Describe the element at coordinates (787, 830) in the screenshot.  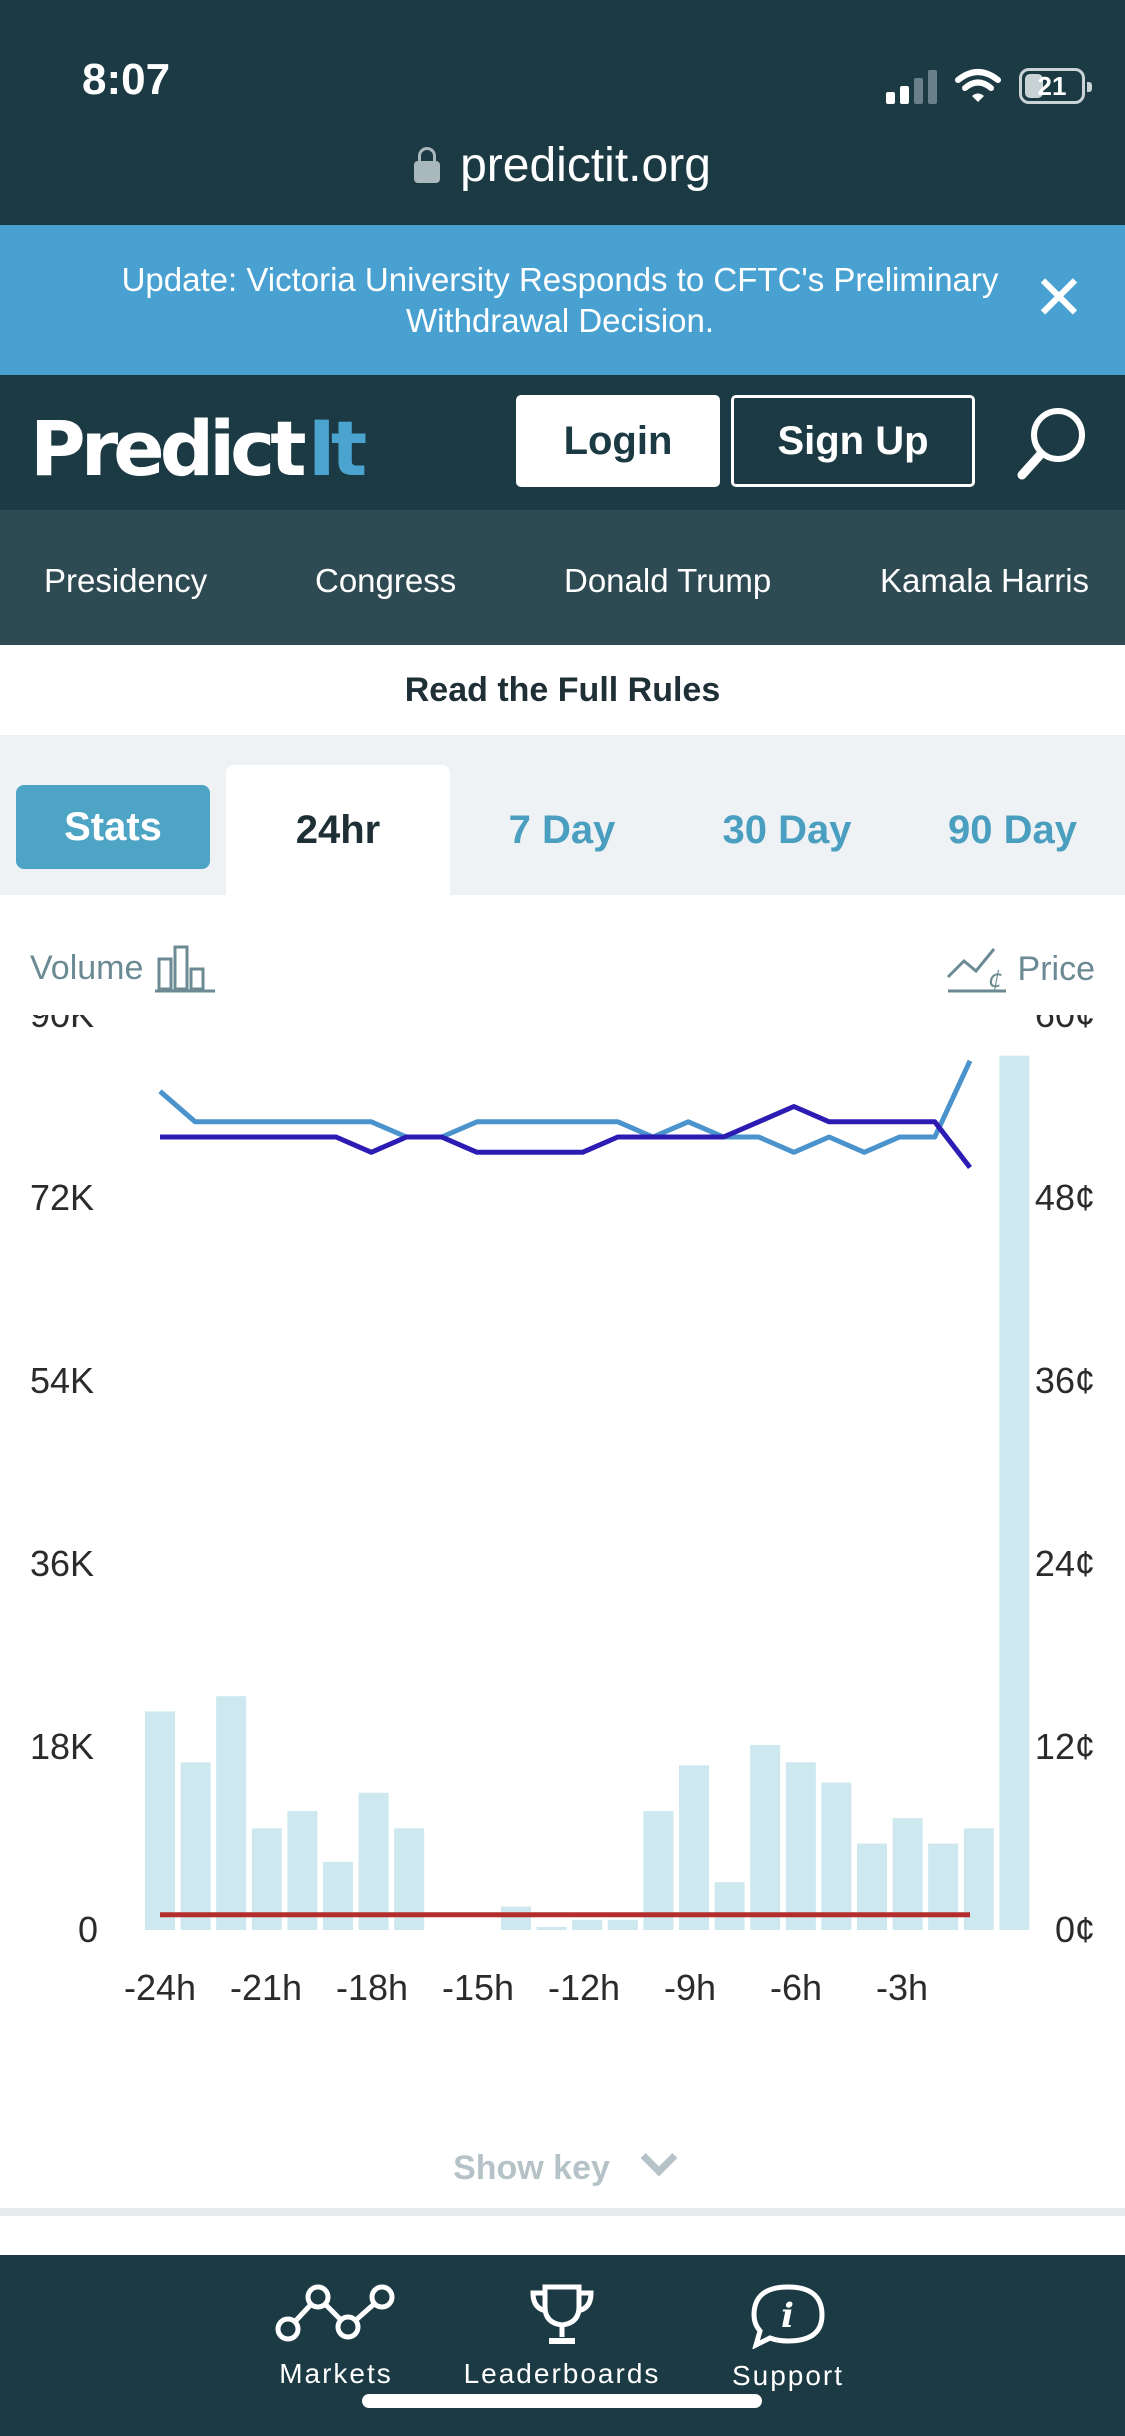
I see `tab-30-day: 30 Day` at that location.